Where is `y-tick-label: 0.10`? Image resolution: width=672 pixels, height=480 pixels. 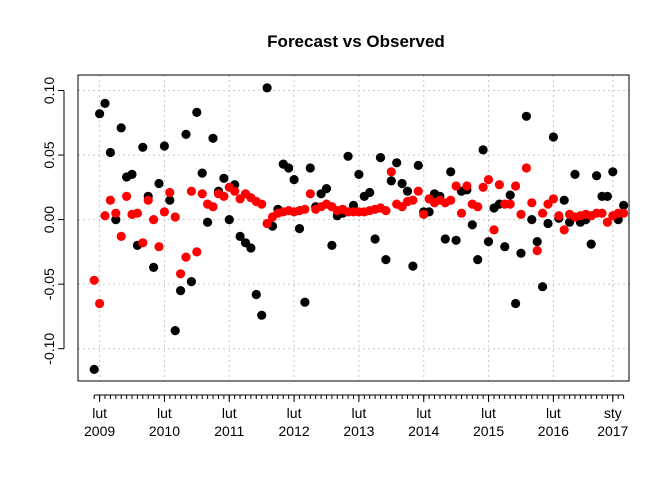 y-tick-label: 0.10 is located at coordinates (49, 90).